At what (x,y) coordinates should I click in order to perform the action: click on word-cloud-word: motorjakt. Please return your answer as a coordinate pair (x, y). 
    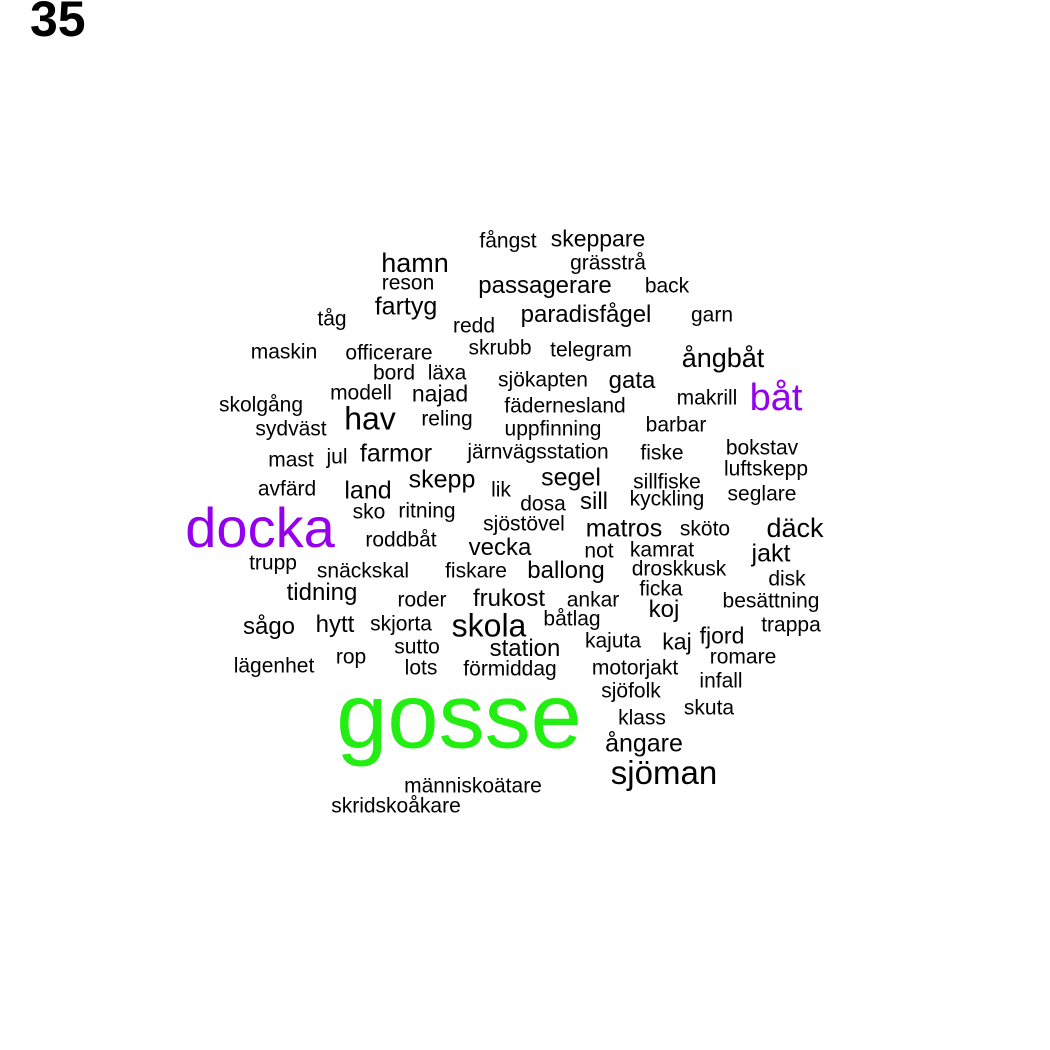
    Looking at the image, I should click on (635, 668).